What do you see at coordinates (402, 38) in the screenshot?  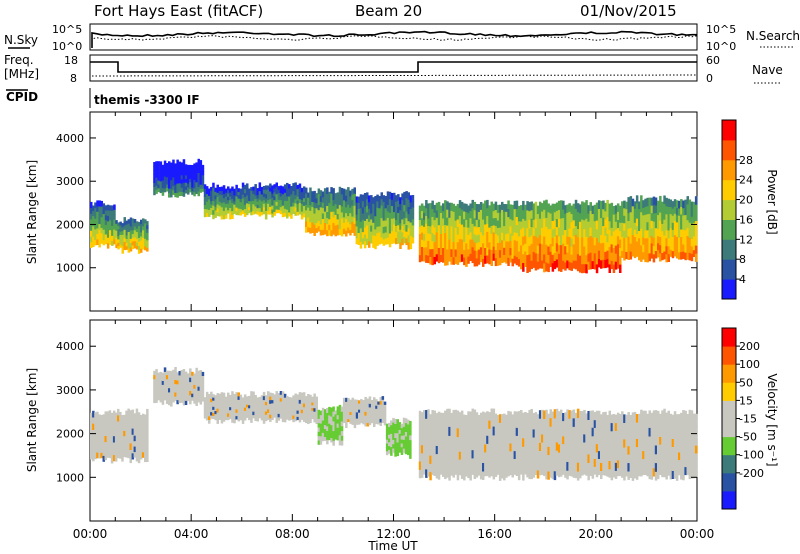 I see `noise-panel: N.Sky 10^5 10^0 10^5 10^0 N.Search` at bounding box center [402, 38].